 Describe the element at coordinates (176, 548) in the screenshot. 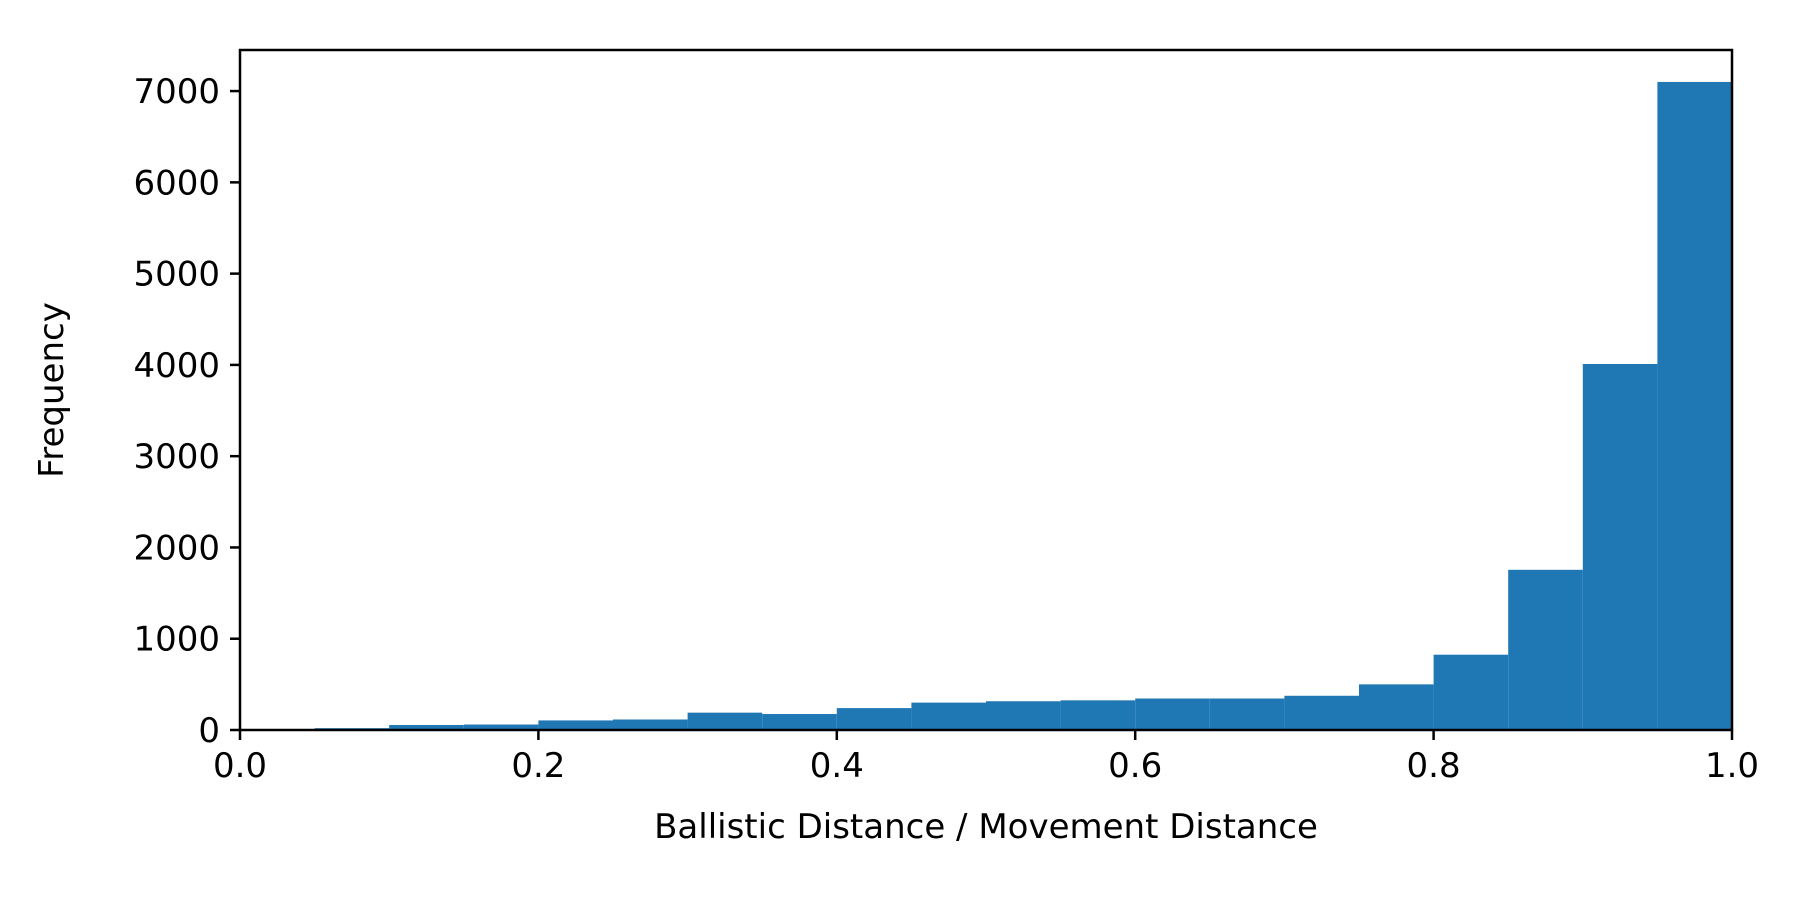

I see `y-tick-label: 2000` at that location.